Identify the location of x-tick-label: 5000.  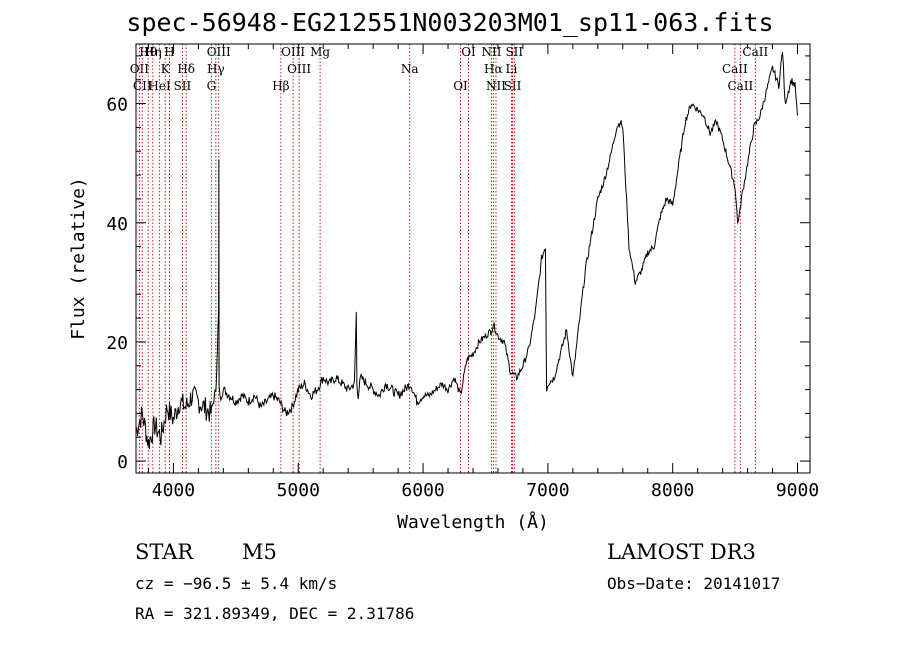
(298, 490).